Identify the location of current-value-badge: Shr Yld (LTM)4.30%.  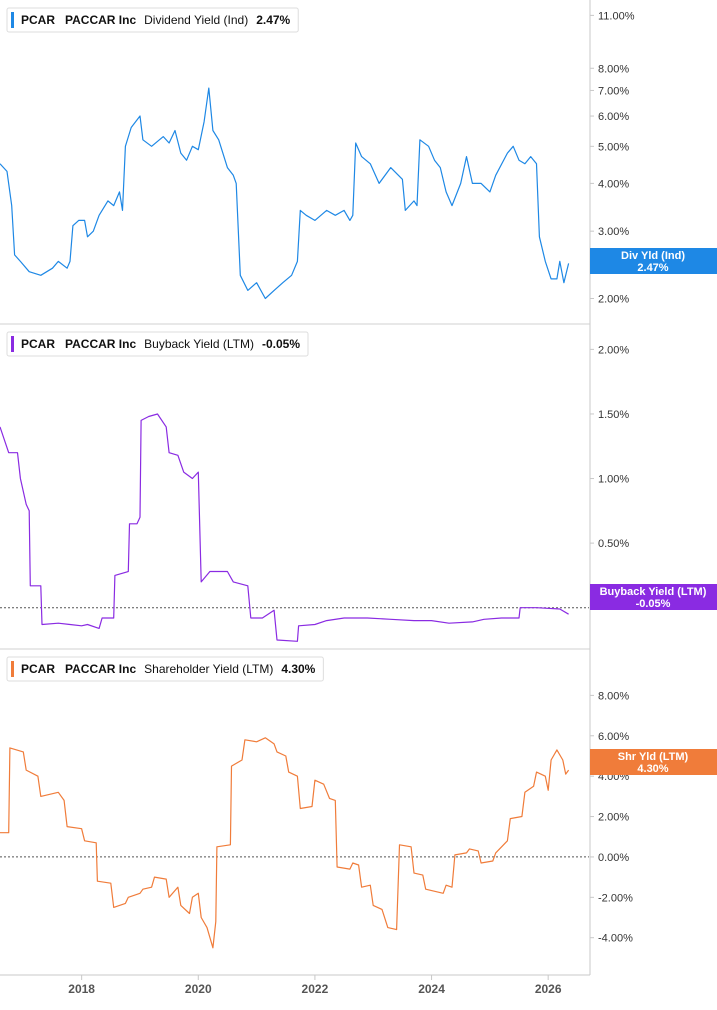
(653, 762).